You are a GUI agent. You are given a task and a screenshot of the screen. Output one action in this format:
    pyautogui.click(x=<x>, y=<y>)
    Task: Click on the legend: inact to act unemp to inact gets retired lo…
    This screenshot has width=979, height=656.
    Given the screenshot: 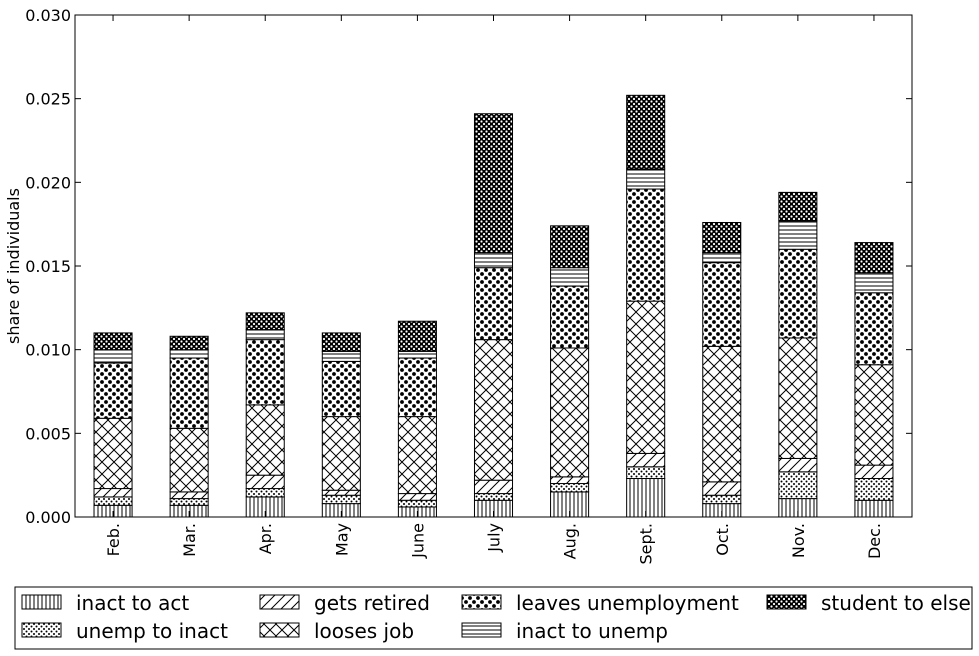 What is the action you would take?
    pyautogui.click(x=493, y=618)
    